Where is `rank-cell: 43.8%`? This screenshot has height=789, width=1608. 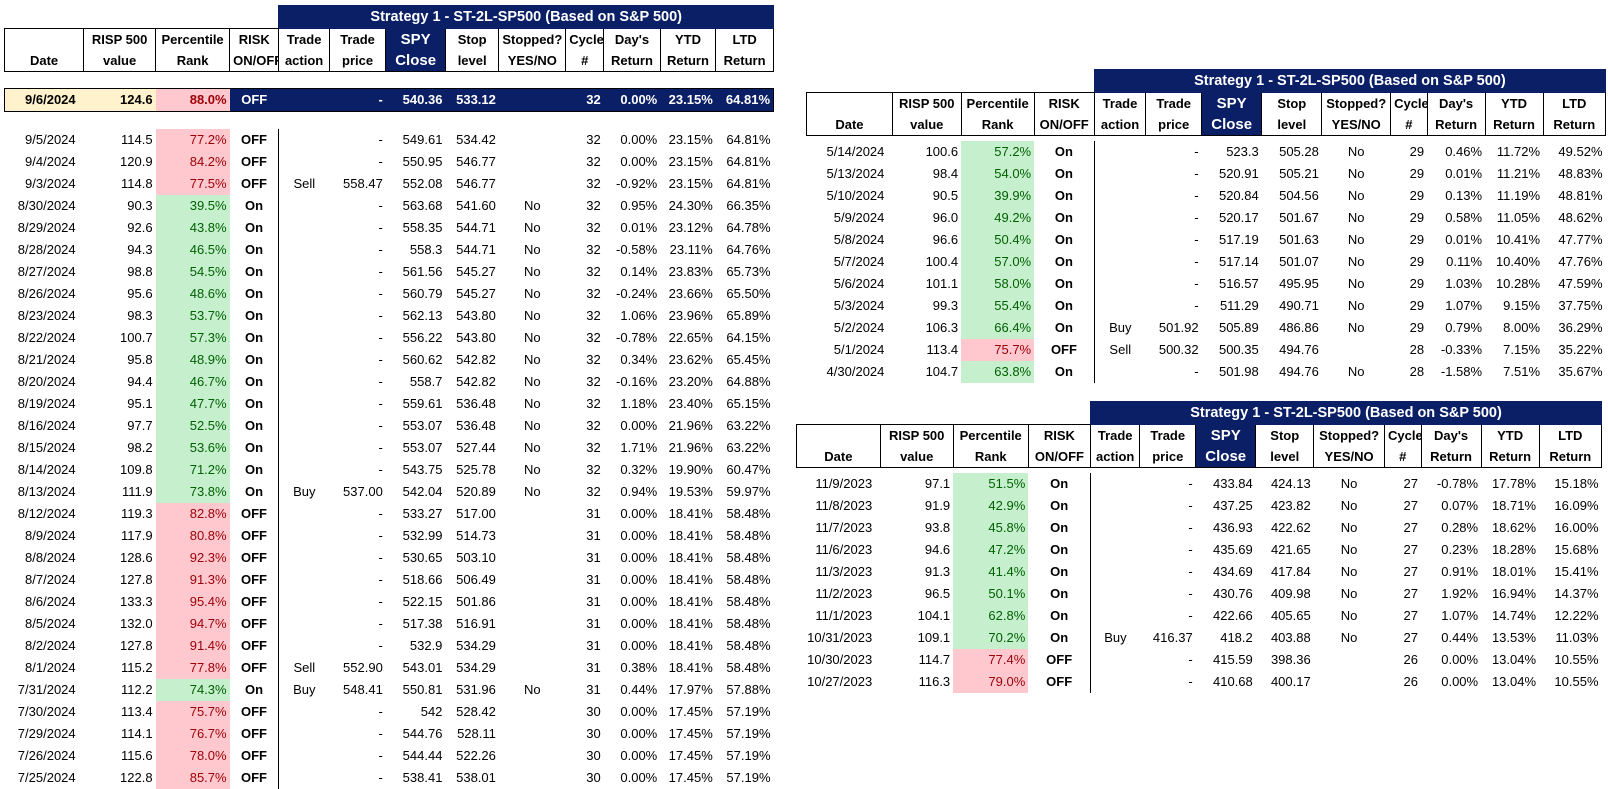 rank-cell: 43.8% is located at coordinates (192, 228).